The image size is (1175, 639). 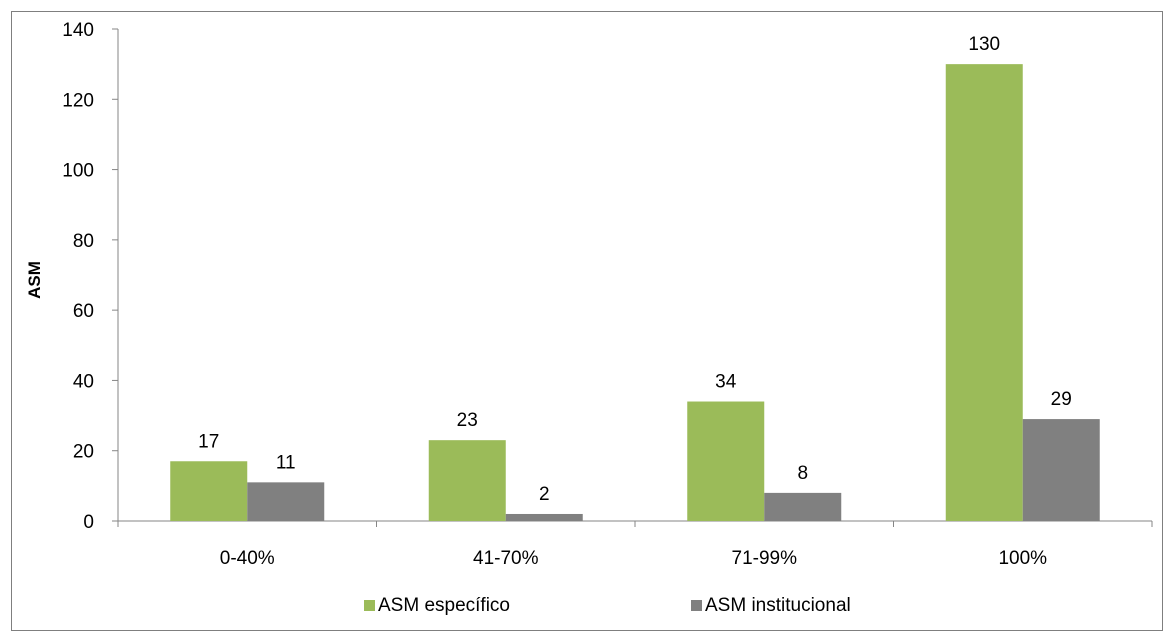 What do you see at coordinates (83, 241) in the screenshot?
I see `y-tick-label: 80` at bounding box center [83, 241].